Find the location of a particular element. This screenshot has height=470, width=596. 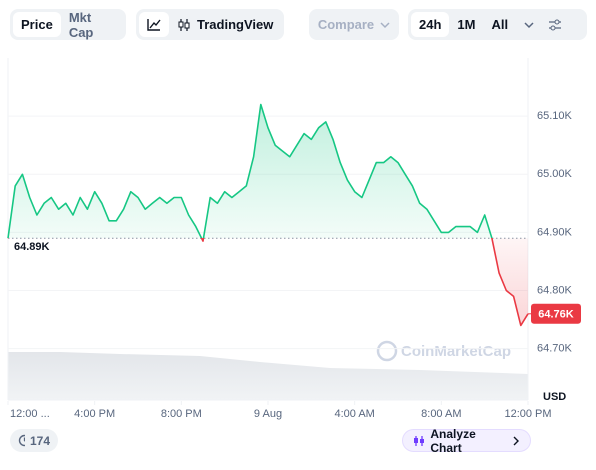

tradingview-label: TradingView is located at coordinates (235, 24).